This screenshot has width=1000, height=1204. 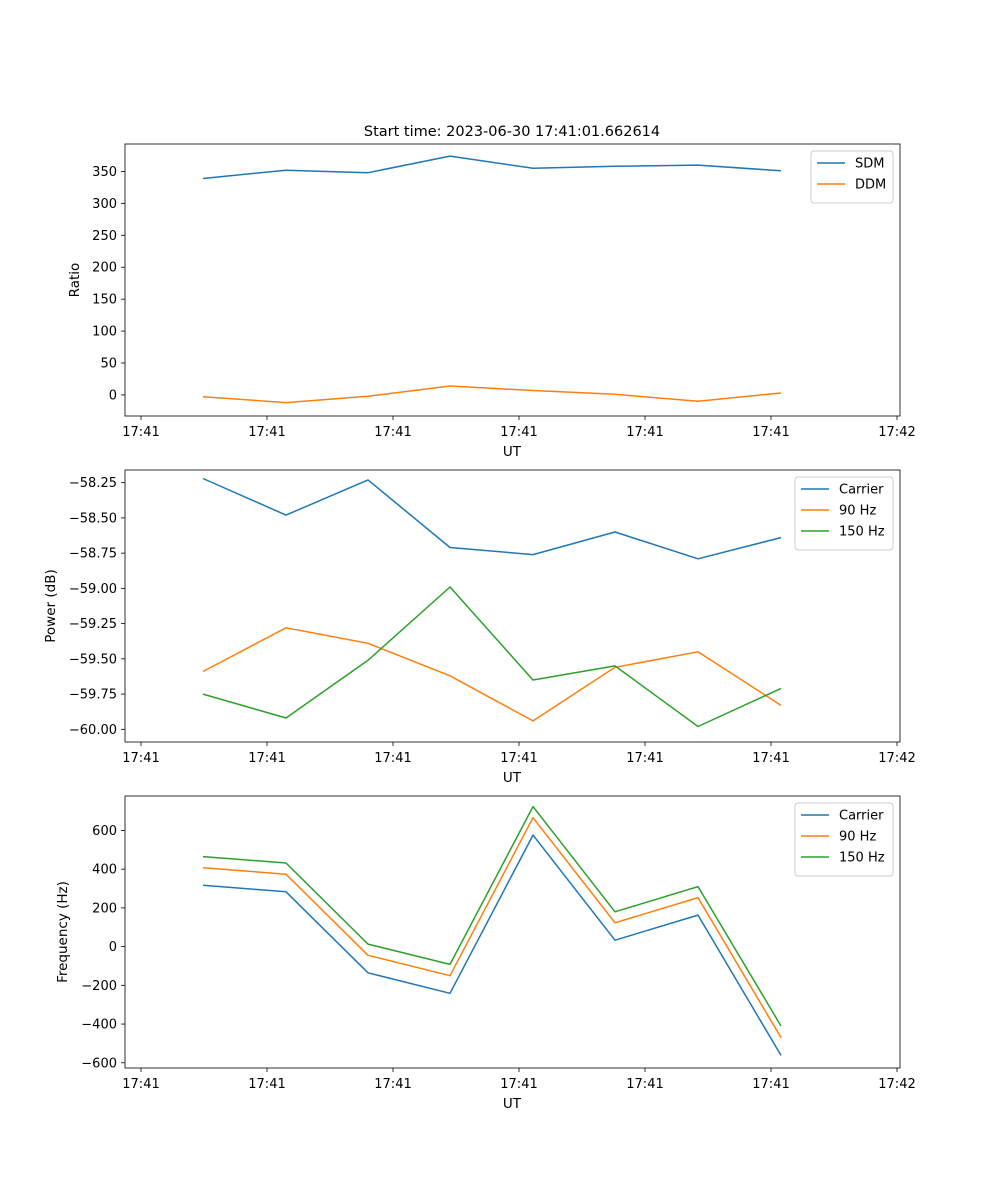 I want to click on y-tick-label: 600, so click(x=104, y=831).